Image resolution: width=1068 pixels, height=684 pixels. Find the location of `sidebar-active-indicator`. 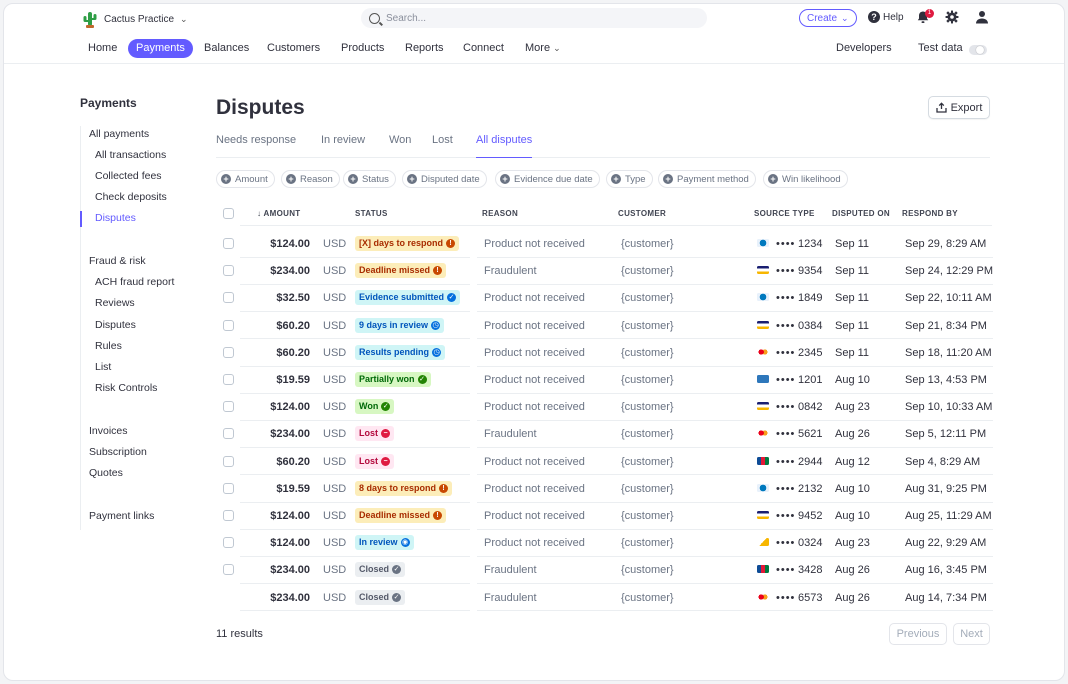

sidebar-active-indicator is located at coordinates (81, 219).